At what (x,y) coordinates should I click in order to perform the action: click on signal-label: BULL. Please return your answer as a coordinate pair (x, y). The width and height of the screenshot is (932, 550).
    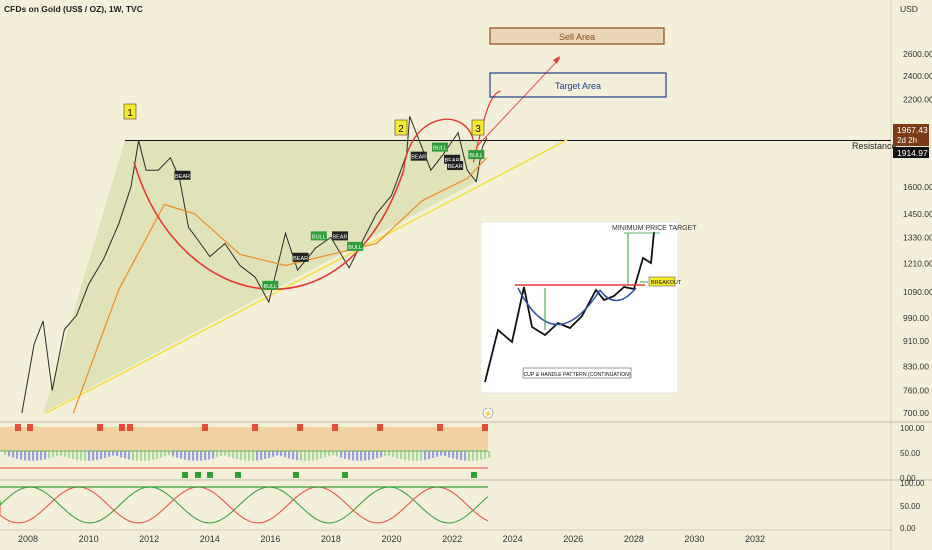
    Looking at the image, I should click on (355, 246).